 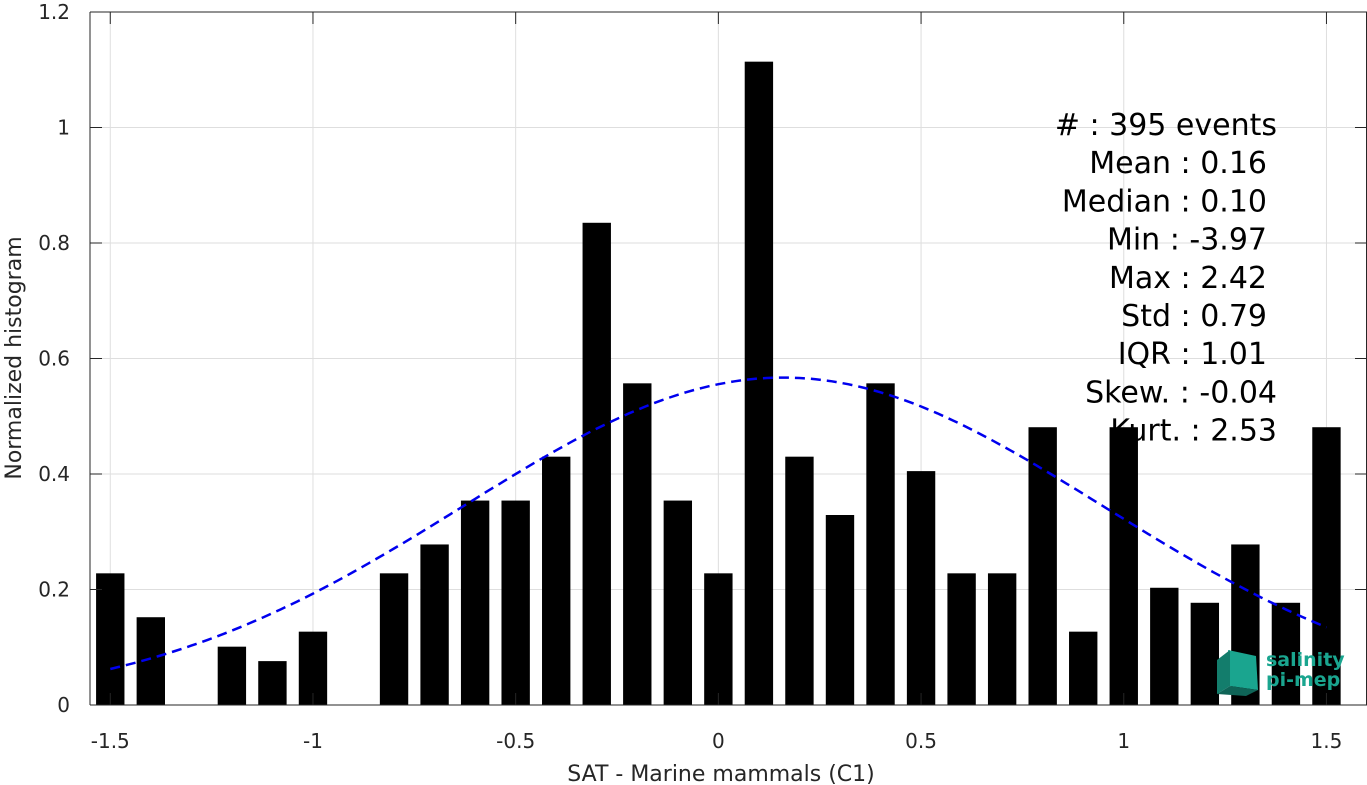 I want to click on x-tick-label: 0.5, so click(x=921, y=741).